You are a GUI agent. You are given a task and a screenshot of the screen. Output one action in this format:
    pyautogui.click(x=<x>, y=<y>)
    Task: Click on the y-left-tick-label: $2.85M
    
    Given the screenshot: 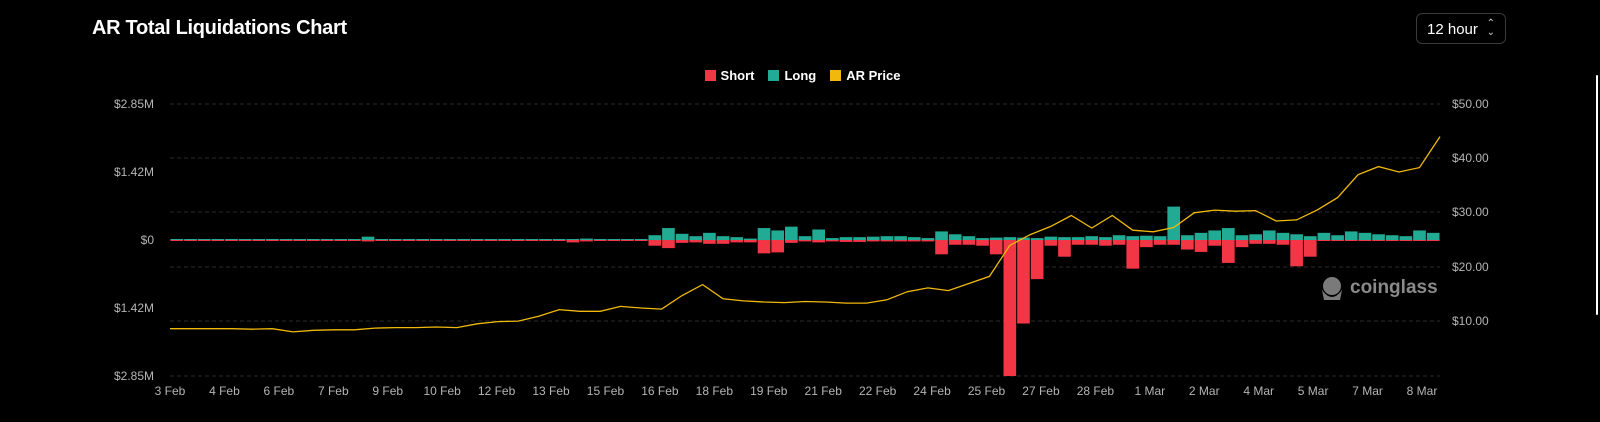 What is the action you would take?
    pyautogui.click(x=134, y=104)
    